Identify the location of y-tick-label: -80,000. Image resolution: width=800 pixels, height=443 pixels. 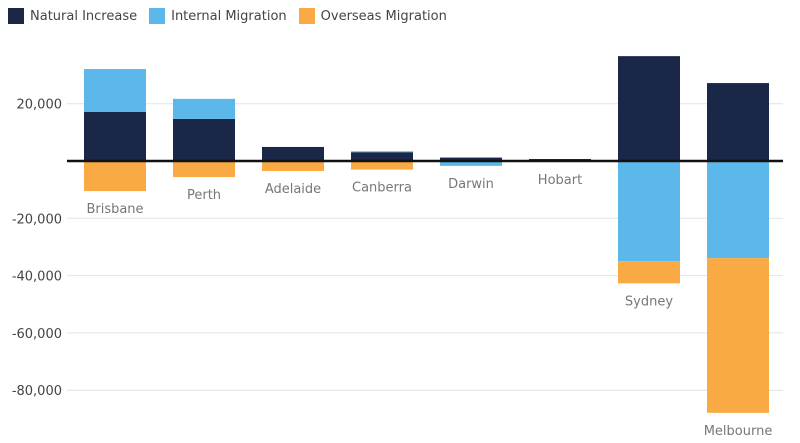
(37, 391).